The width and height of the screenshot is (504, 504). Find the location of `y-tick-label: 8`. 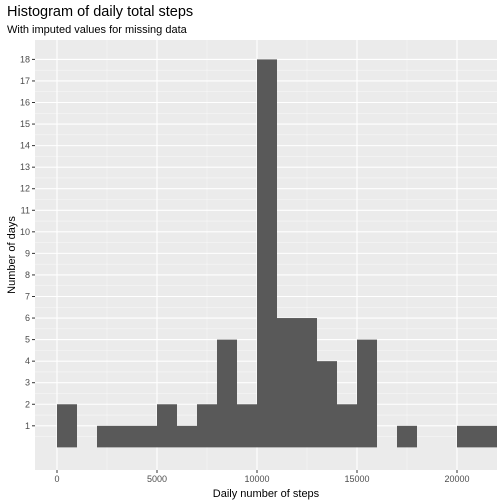

y-tick-label: 8 is located at coordinates (27, 275).